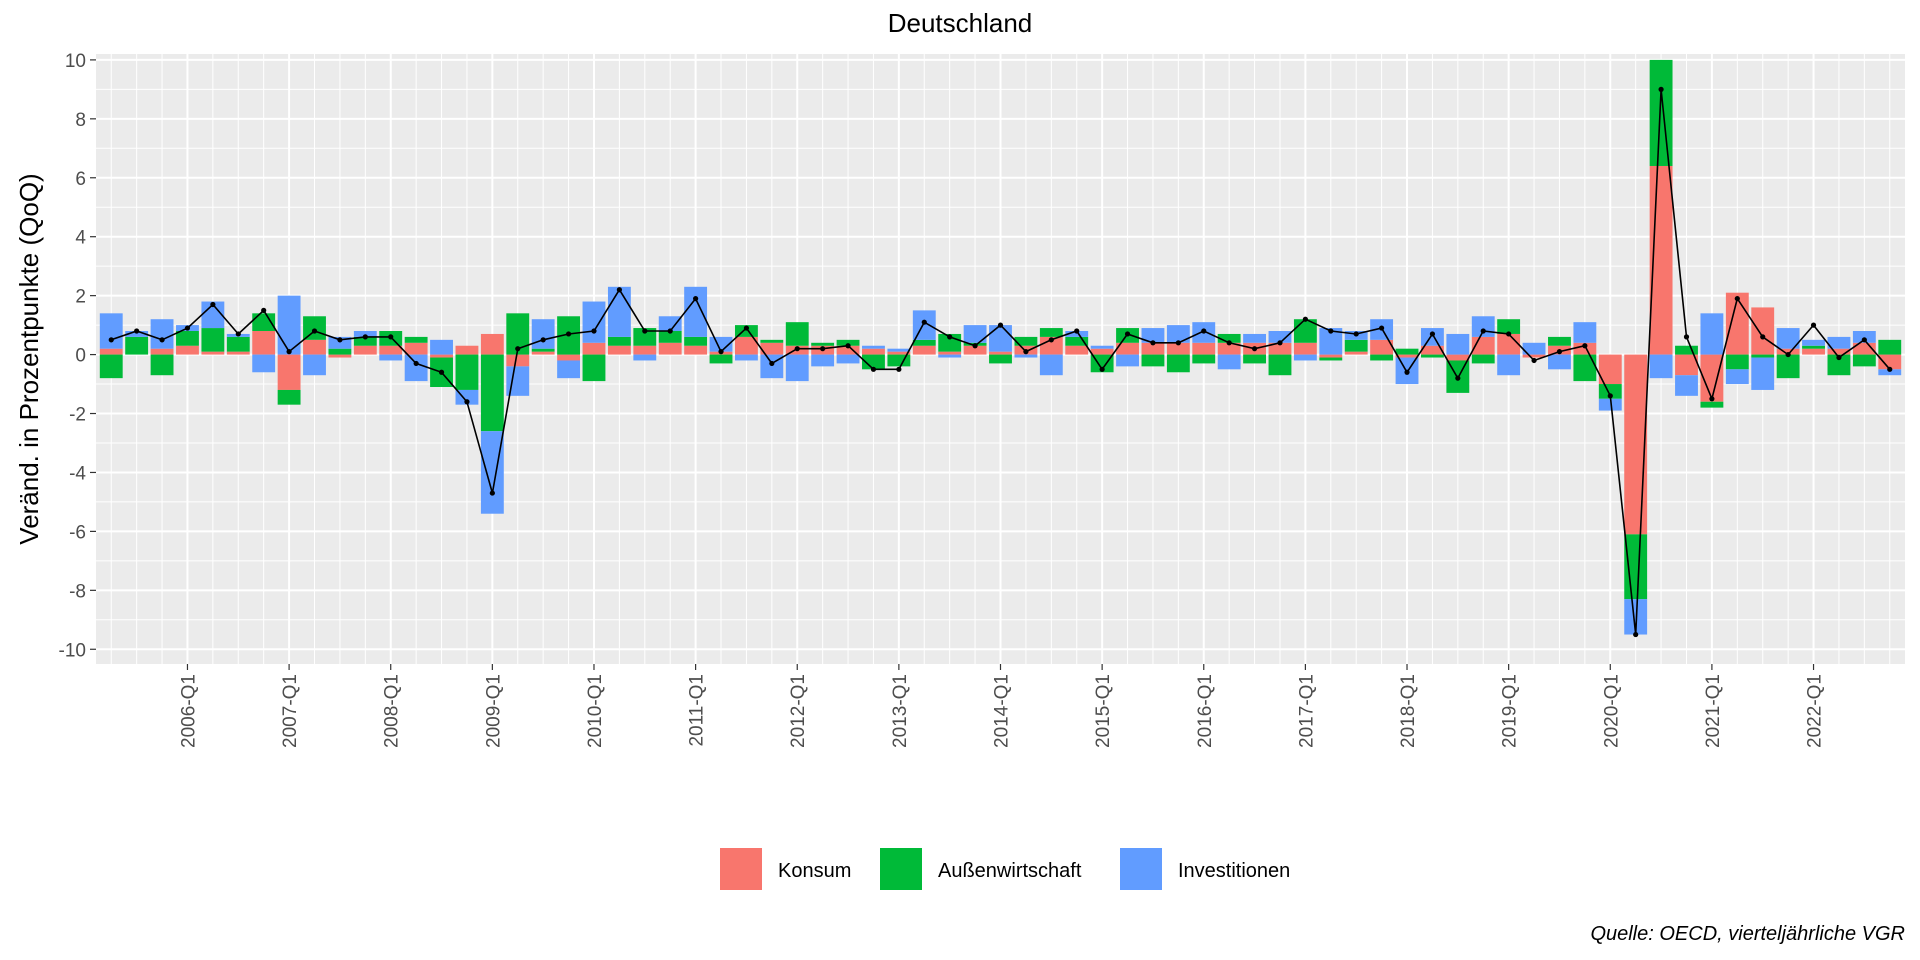  I want to click on legend-label: Investitionen, so click(1234, 871).